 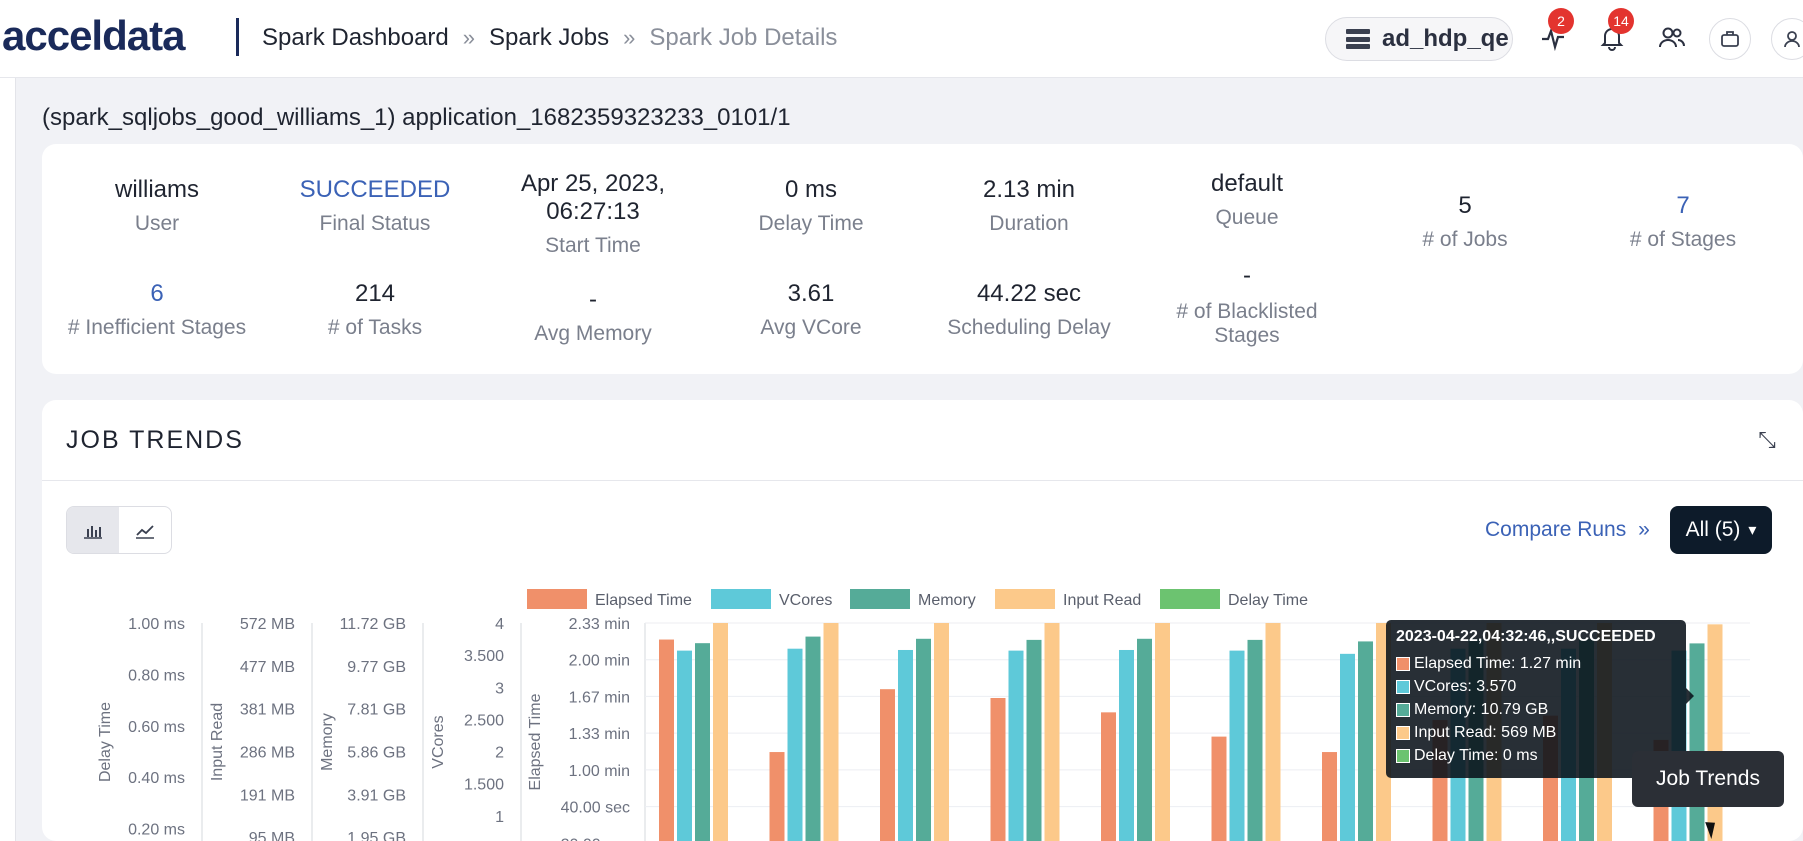 What do you see at coordinates (593, 316) in the screenshot?
I see `stat-avg-memory: - Avg Memory` at bounding box center [593, 316].